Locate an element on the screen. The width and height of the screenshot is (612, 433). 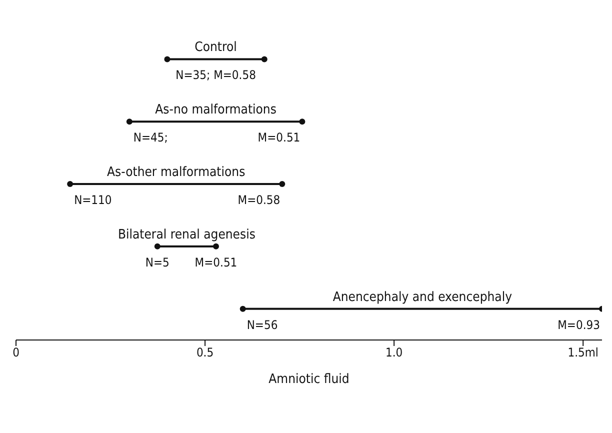
annotation: N=35; M=0.58 is located at coordinates (216, 75).